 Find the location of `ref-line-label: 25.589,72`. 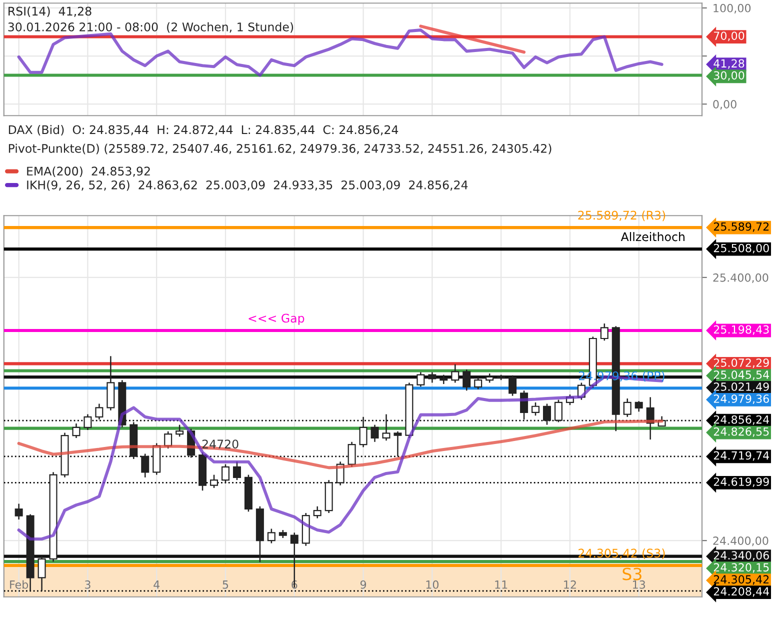

ref-line-label: 25.589,72 is located at coordinates (741, 227).